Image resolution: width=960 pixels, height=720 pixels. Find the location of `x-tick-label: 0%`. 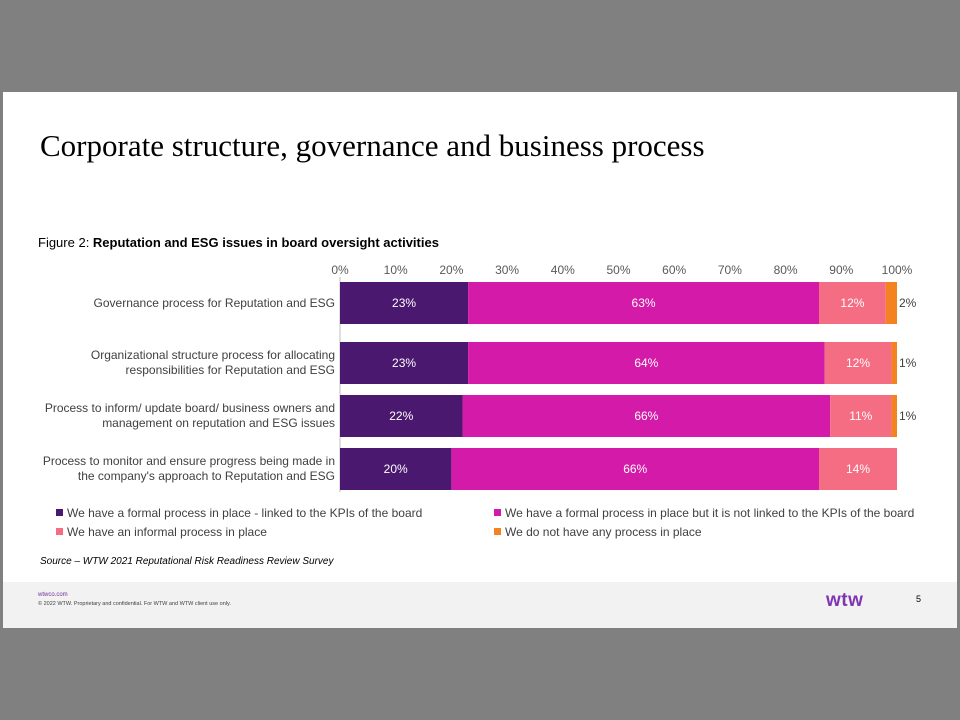

x-tick-label: 0% is located at coordinates (340, 270).